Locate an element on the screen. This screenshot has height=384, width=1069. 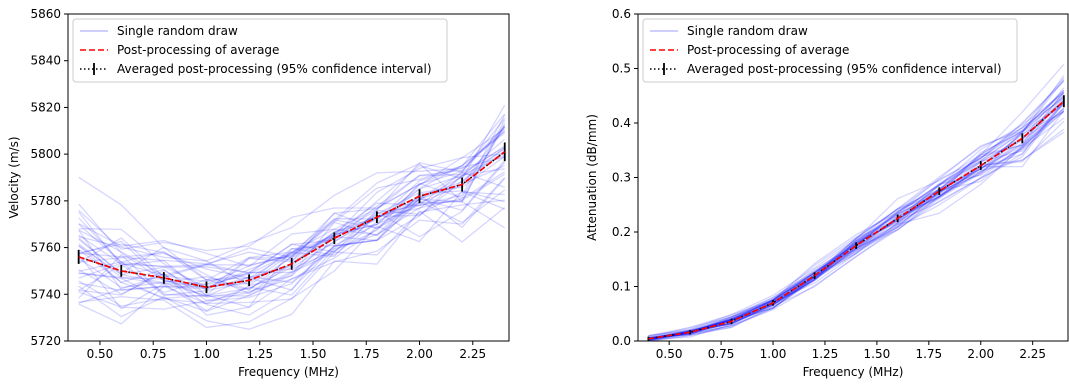
y-tick-label: 5860 is located at coordinates (45, 14).